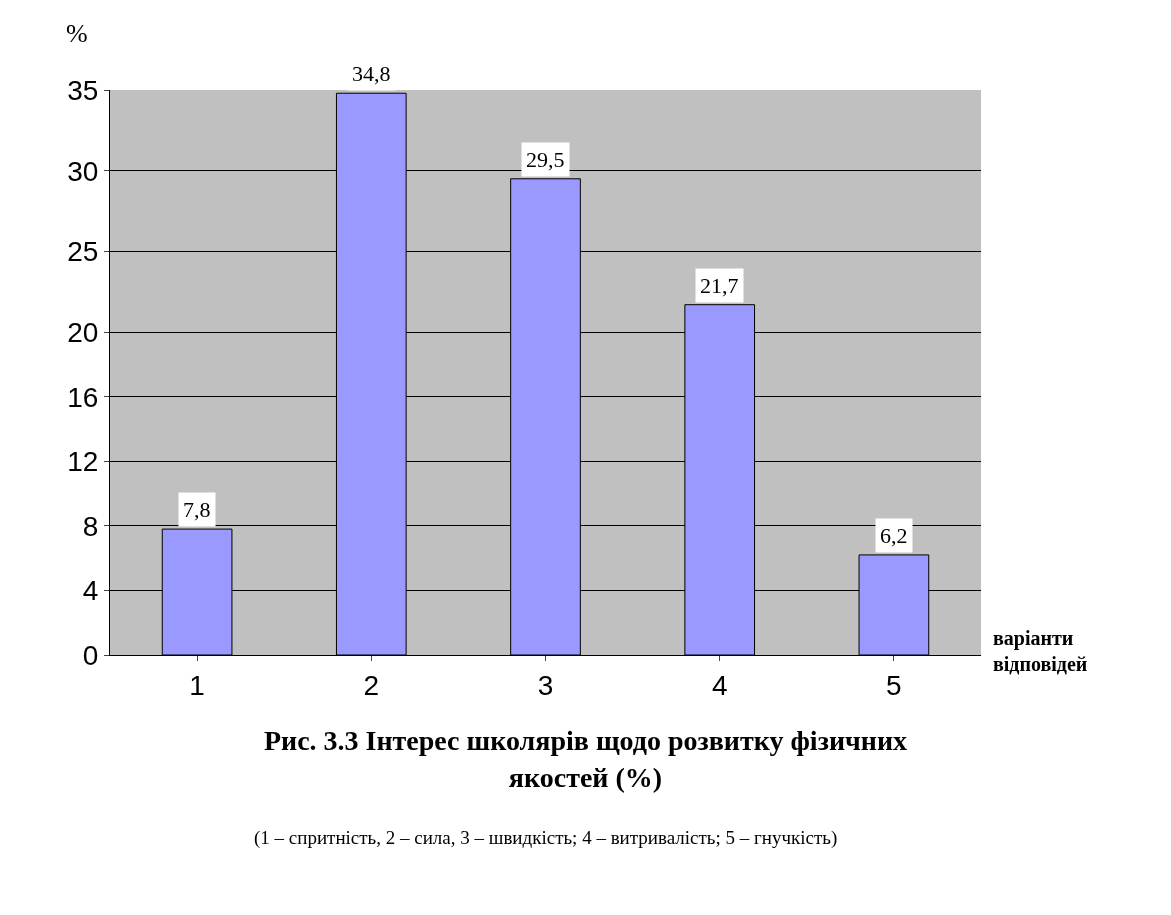  I want to click on x-tick-label: 2, so click(371, 685).